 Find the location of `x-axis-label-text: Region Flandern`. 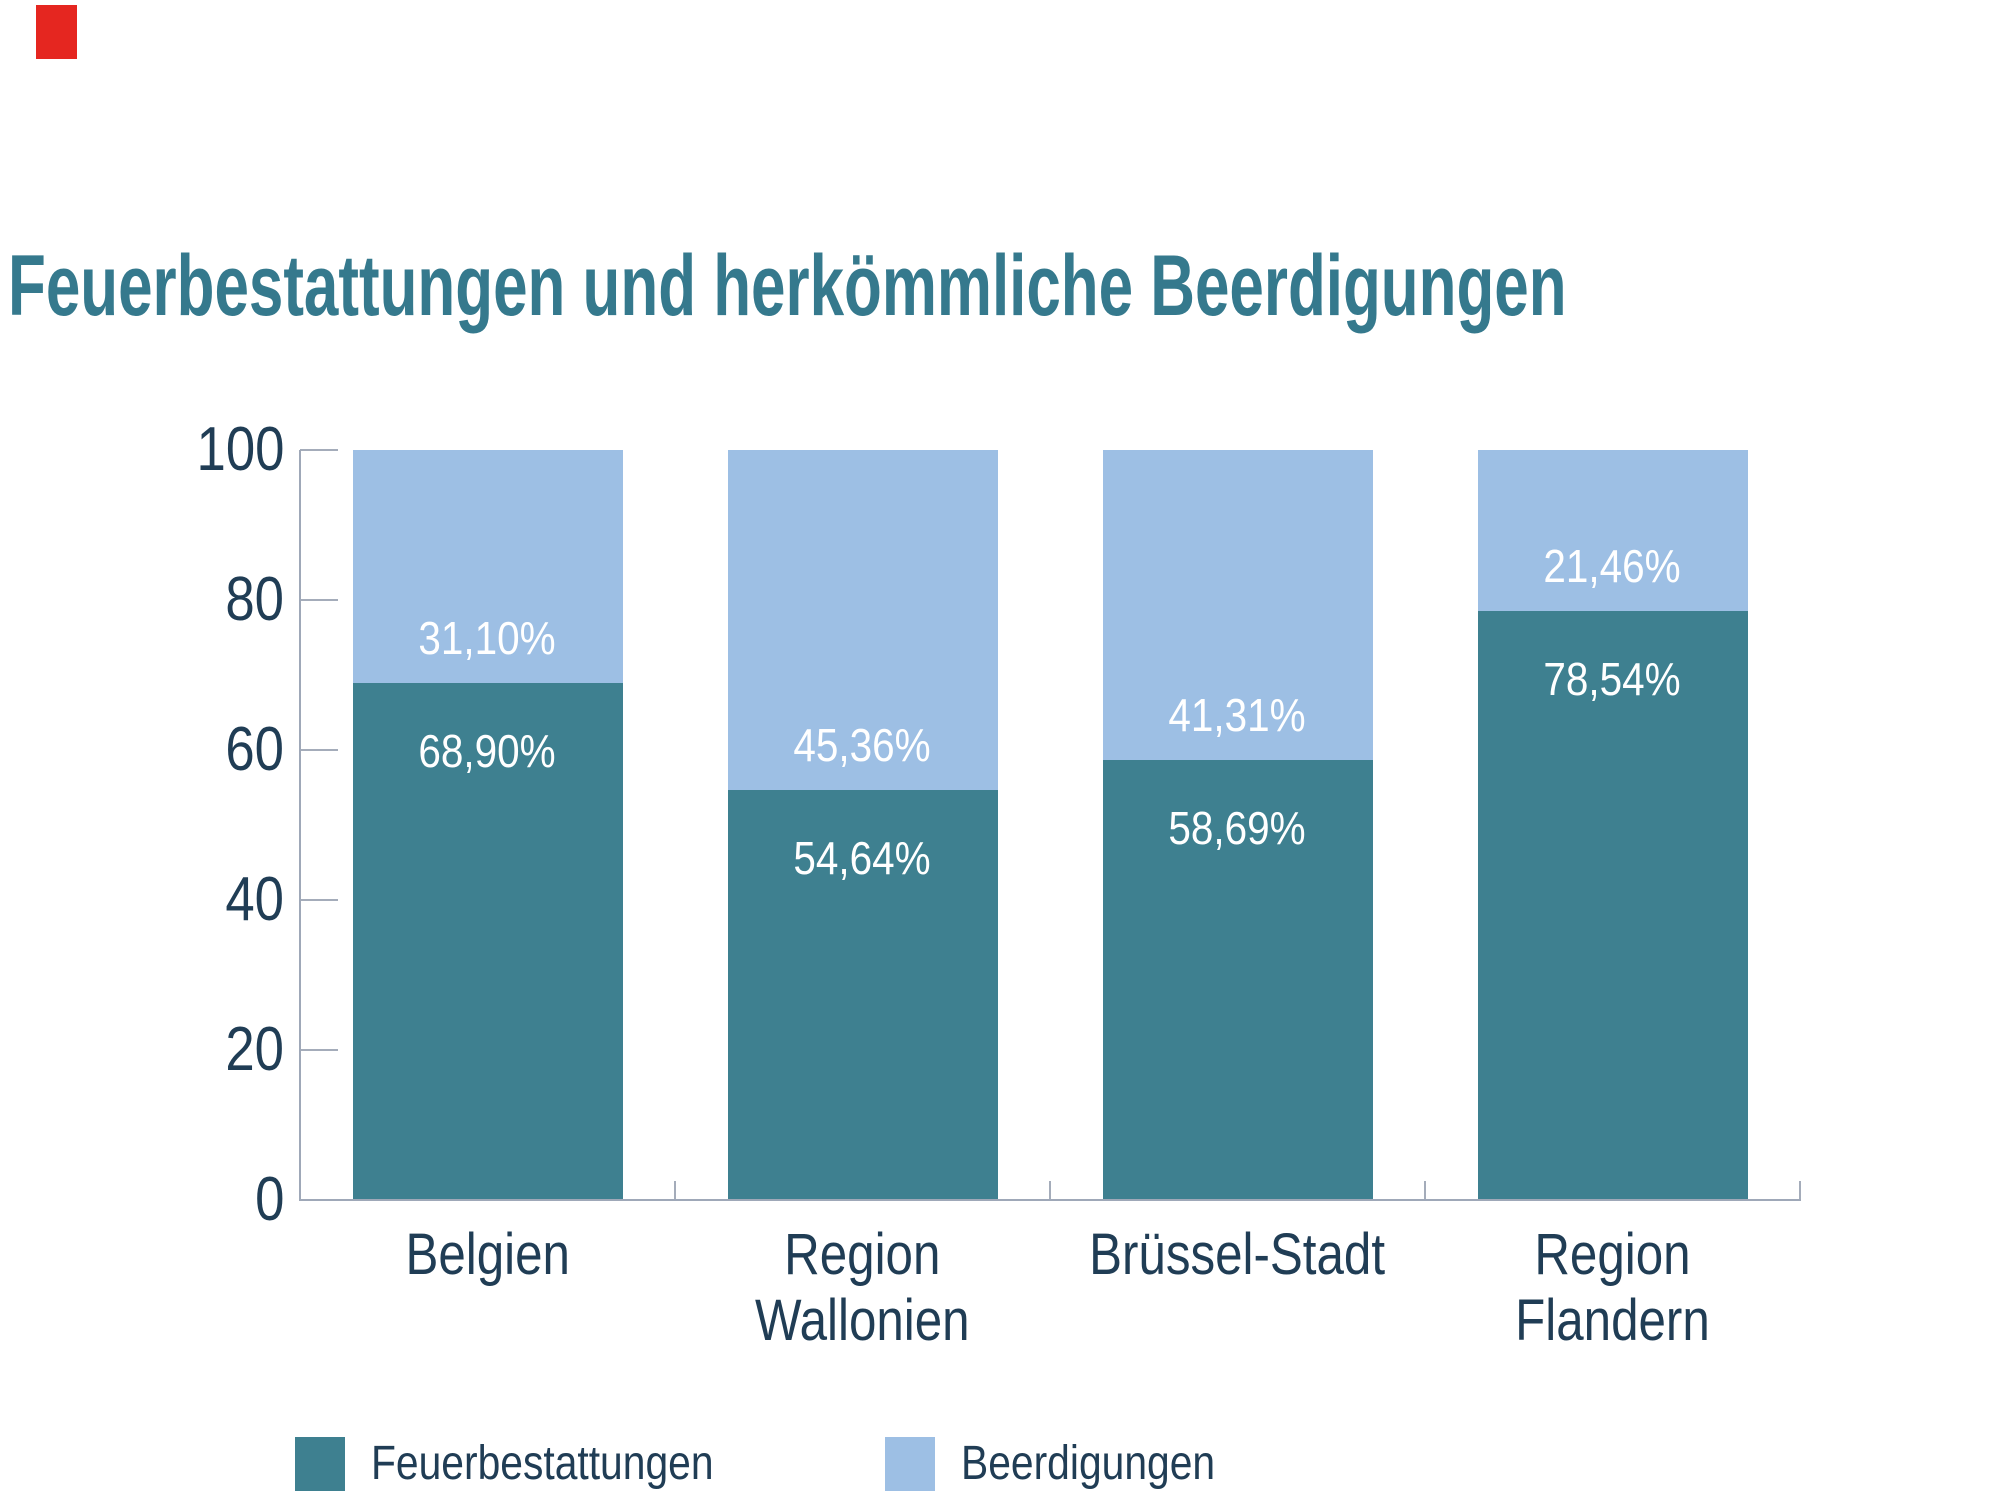

x-axis-label-text: Region Flandern is located at coordinates (1612, 1287).